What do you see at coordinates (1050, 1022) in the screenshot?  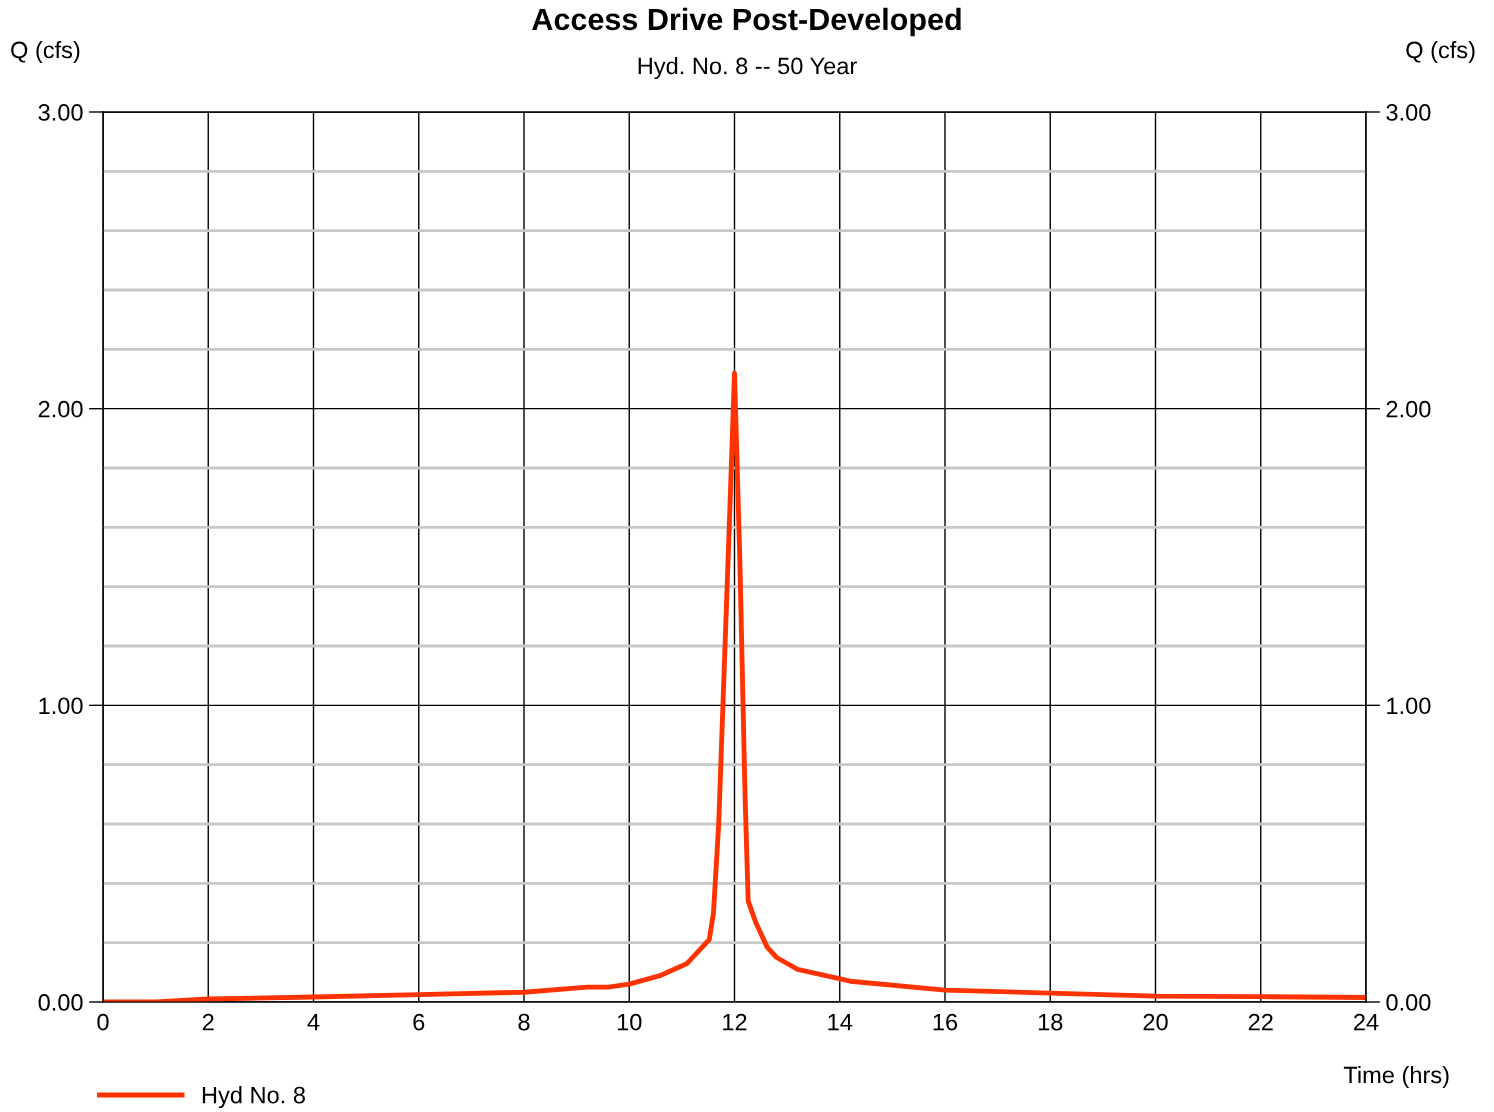 I see `x-tick-label: 18` at bounding box center [1050, 1022].